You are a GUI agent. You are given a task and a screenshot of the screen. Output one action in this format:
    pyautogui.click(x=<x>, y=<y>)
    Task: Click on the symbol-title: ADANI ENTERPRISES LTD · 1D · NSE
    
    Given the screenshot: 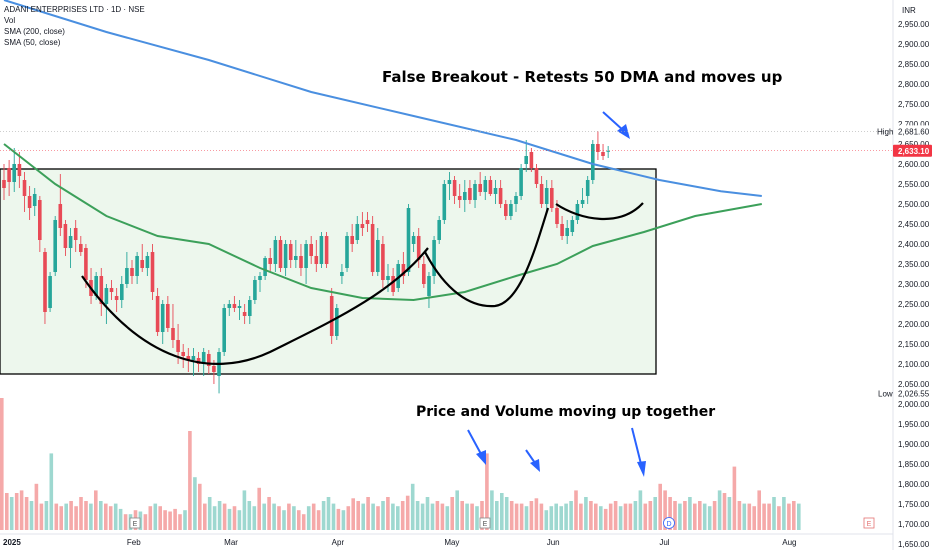 What is the action you would take?
    pyautogui.click(x=74, y=9)
    